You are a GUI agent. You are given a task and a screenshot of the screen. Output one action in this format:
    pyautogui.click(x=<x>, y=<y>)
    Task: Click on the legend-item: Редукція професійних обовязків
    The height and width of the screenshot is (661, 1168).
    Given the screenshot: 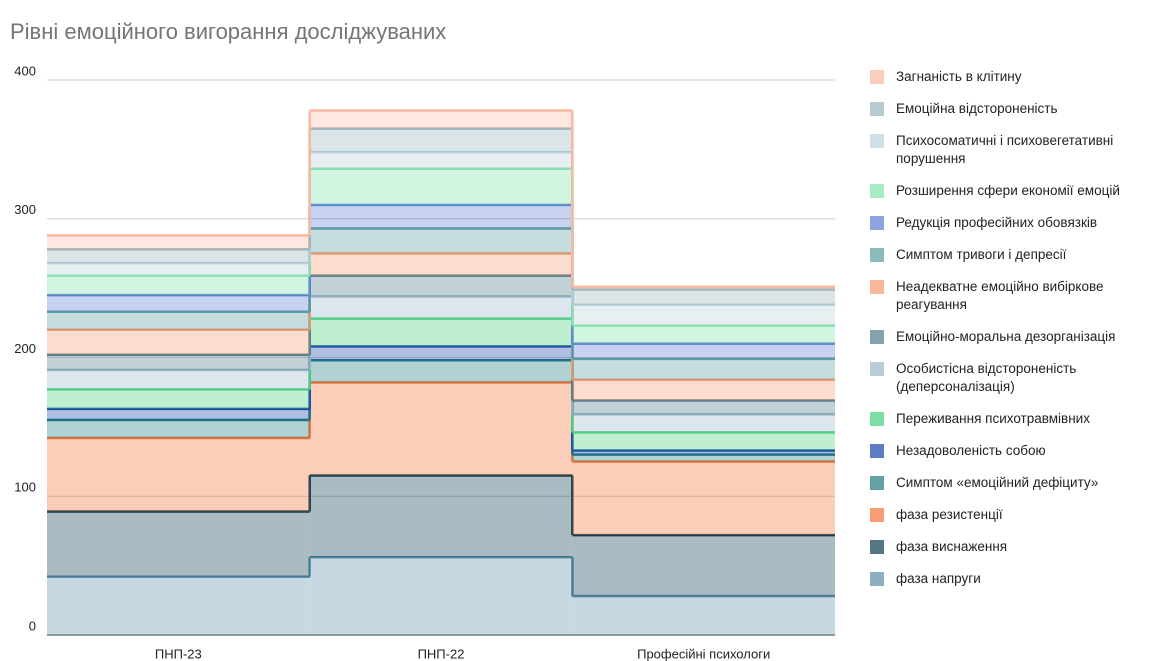 What is the action you would take?
    pyautogui.click(x=1018, y=223)
    